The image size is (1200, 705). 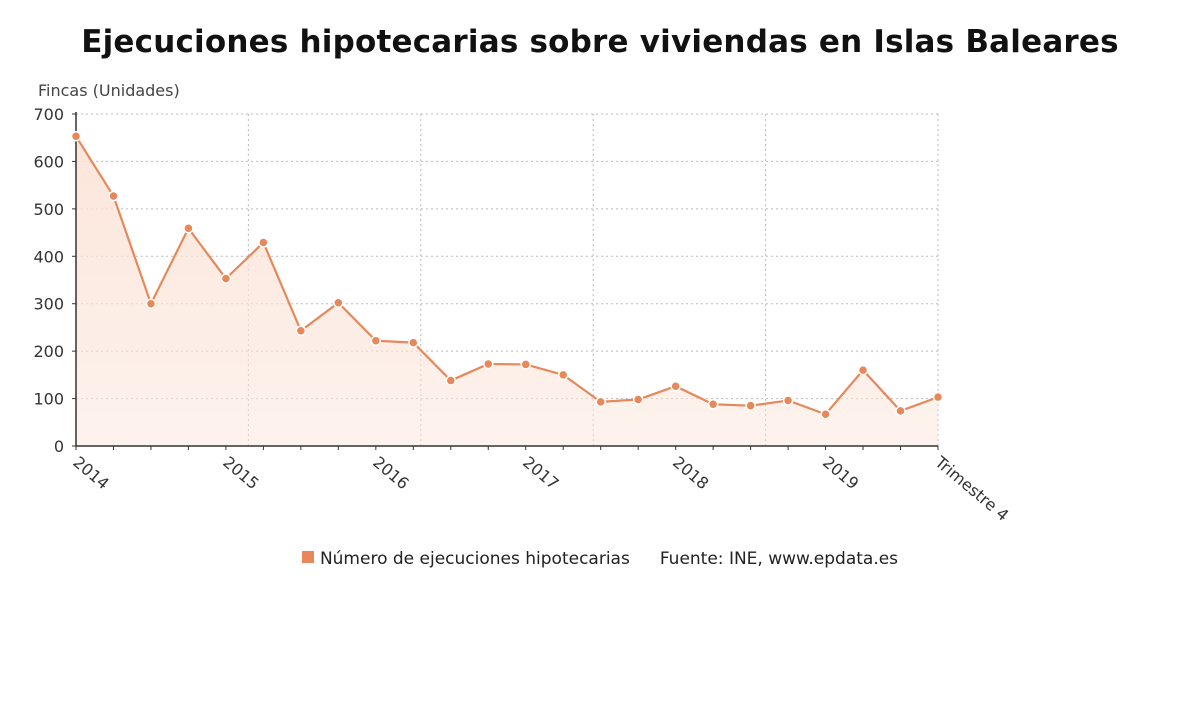 What do you see at coordinates (48, 114) in the screenshot?
I see `y-tick-label: 700` at bounding box center [48, 114].